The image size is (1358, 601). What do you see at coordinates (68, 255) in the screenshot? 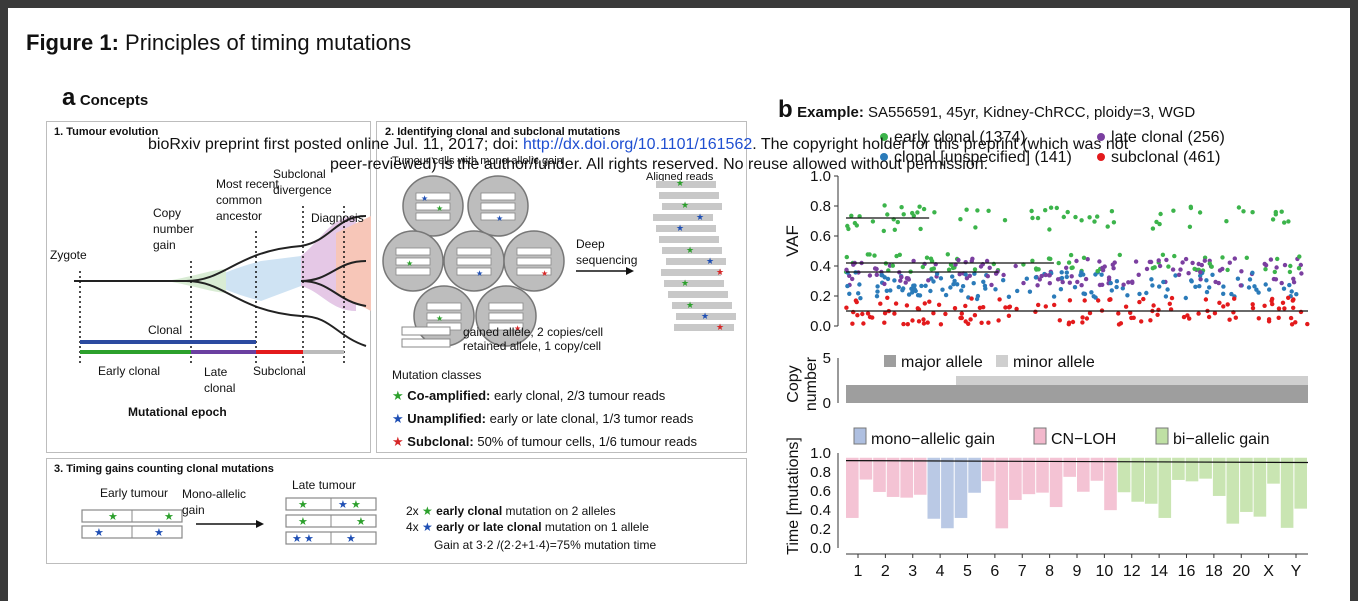
I see `zygote-label: Zygote` at bounding box center [68, 255].